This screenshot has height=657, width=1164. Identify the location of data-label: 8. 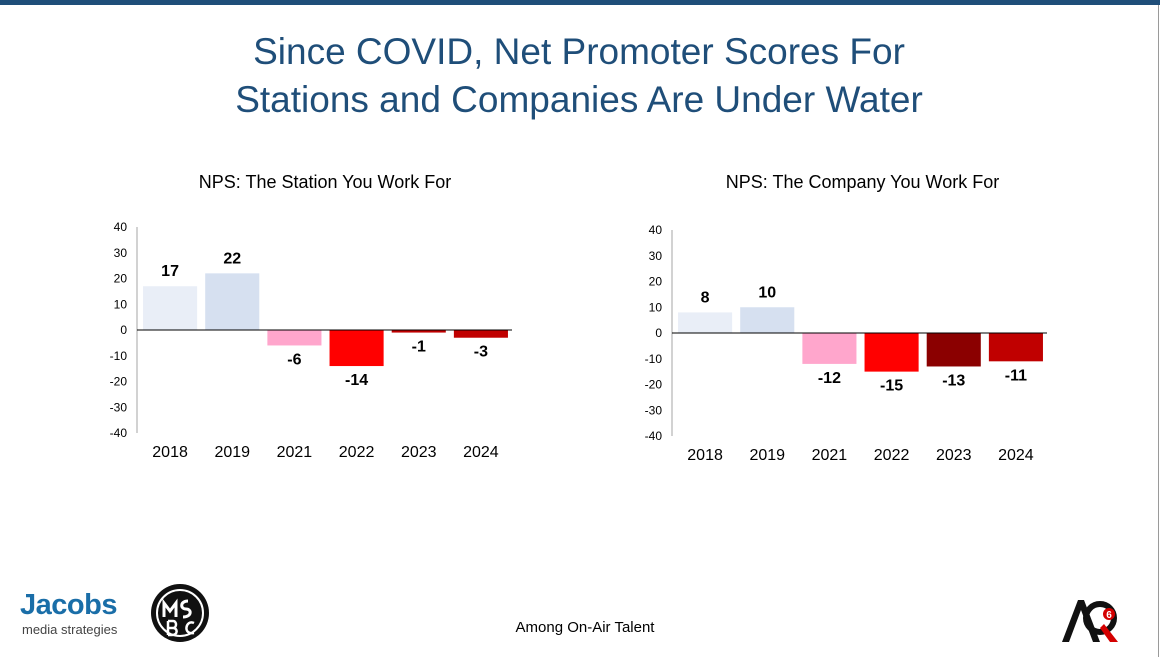
(705, 297).